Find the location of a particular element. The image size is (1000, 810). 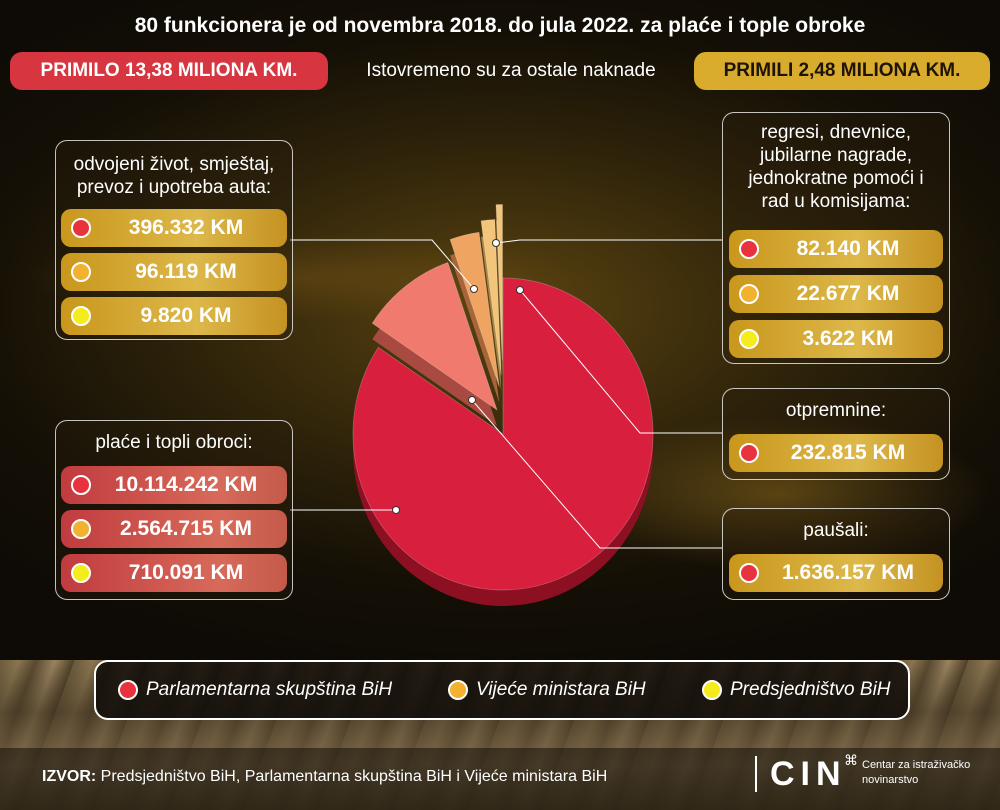

value-row-parlament: 1.636.157 KM is located at coordinates (836, 573).